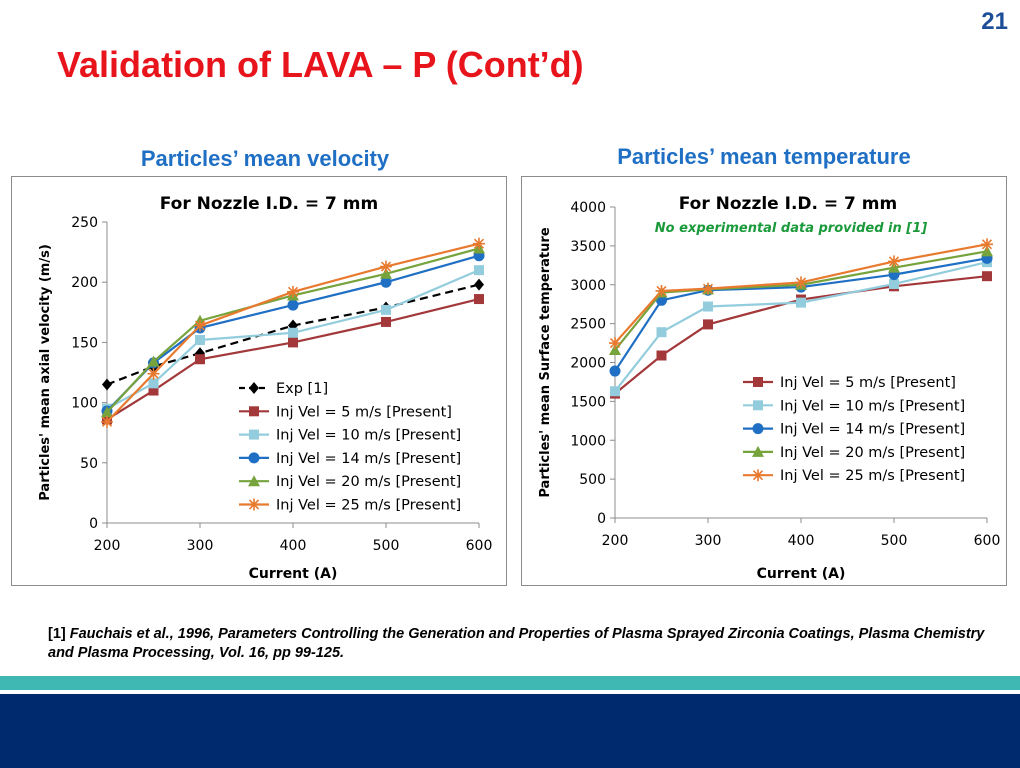 Image resolution: width=1020 pixels, height=768 pixels. What do you see at coordinates (84, 223) in the screenshot?
I see `y-tick-label: 250` at bounding box center [84, 223].